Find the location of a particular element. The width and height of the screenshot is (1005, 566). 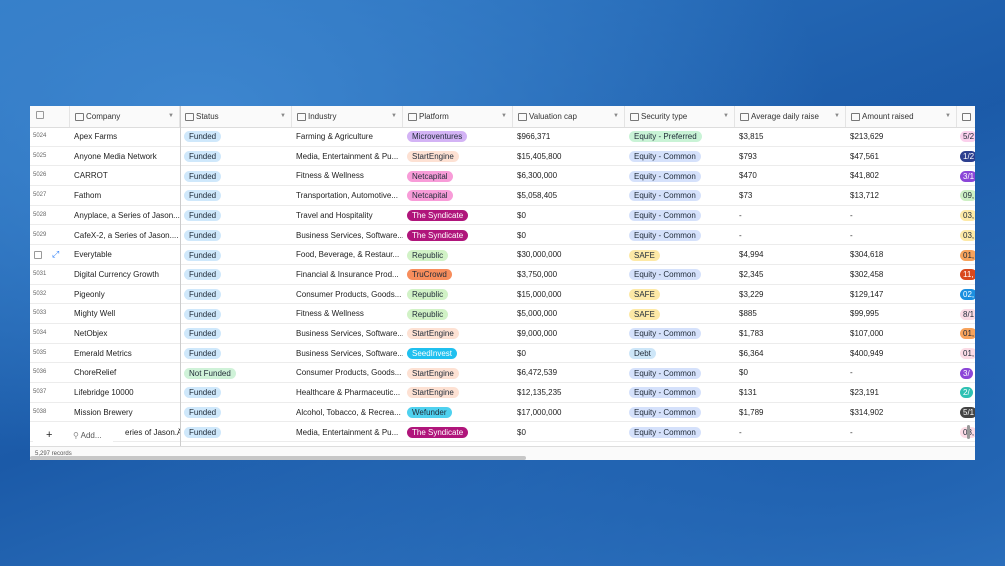

column-header: Industry ▼ is located at coordinates (347, 116).